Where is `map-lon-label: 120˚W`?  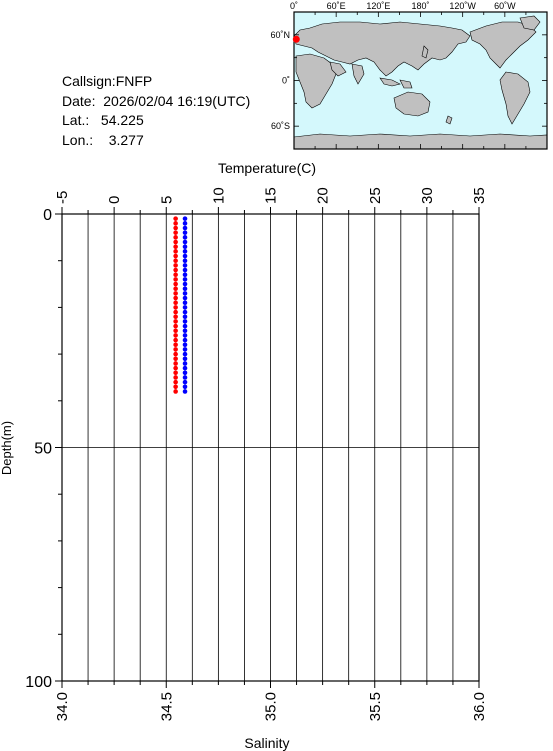
map-lon-label: 120˚W is located at coordinates (462, 6).